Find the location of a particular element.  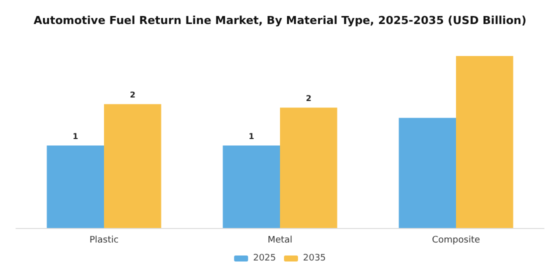

chart-title: Automotive Fuel Return Line Market, By Material Type, 2025-2035 (USD Billion) is located at coordinates (280, 20).